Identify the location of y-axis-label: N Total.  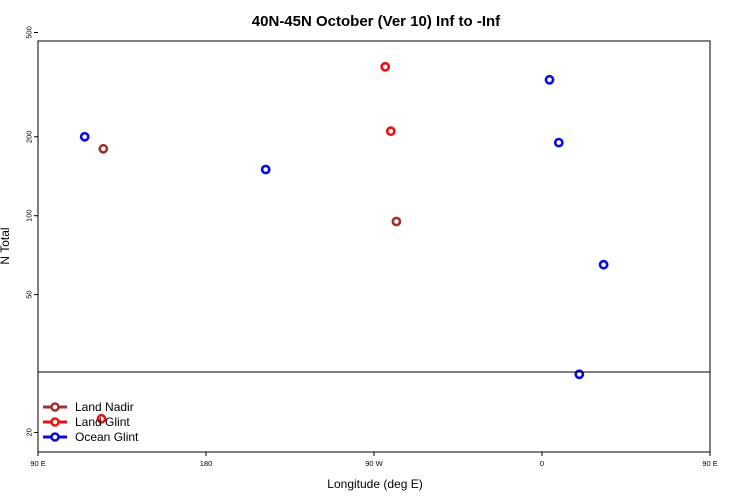
(6, 245).